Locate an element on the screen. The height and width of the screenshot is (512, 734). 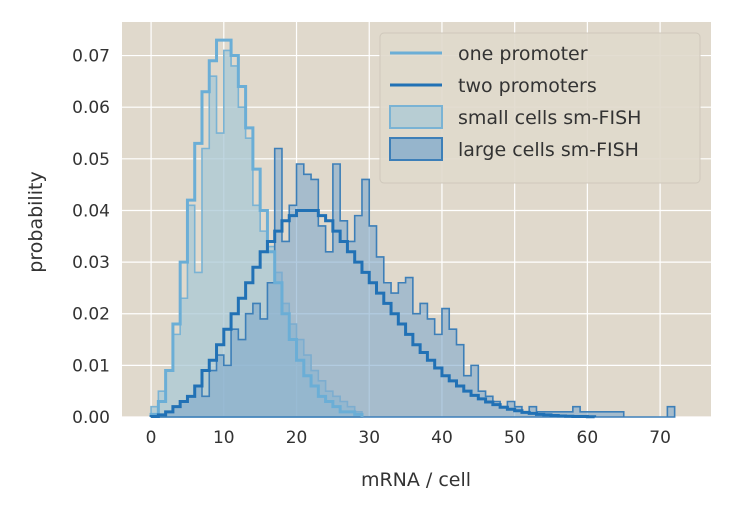
y-tick-label: 0.06 is located at coordinates (91, 108).